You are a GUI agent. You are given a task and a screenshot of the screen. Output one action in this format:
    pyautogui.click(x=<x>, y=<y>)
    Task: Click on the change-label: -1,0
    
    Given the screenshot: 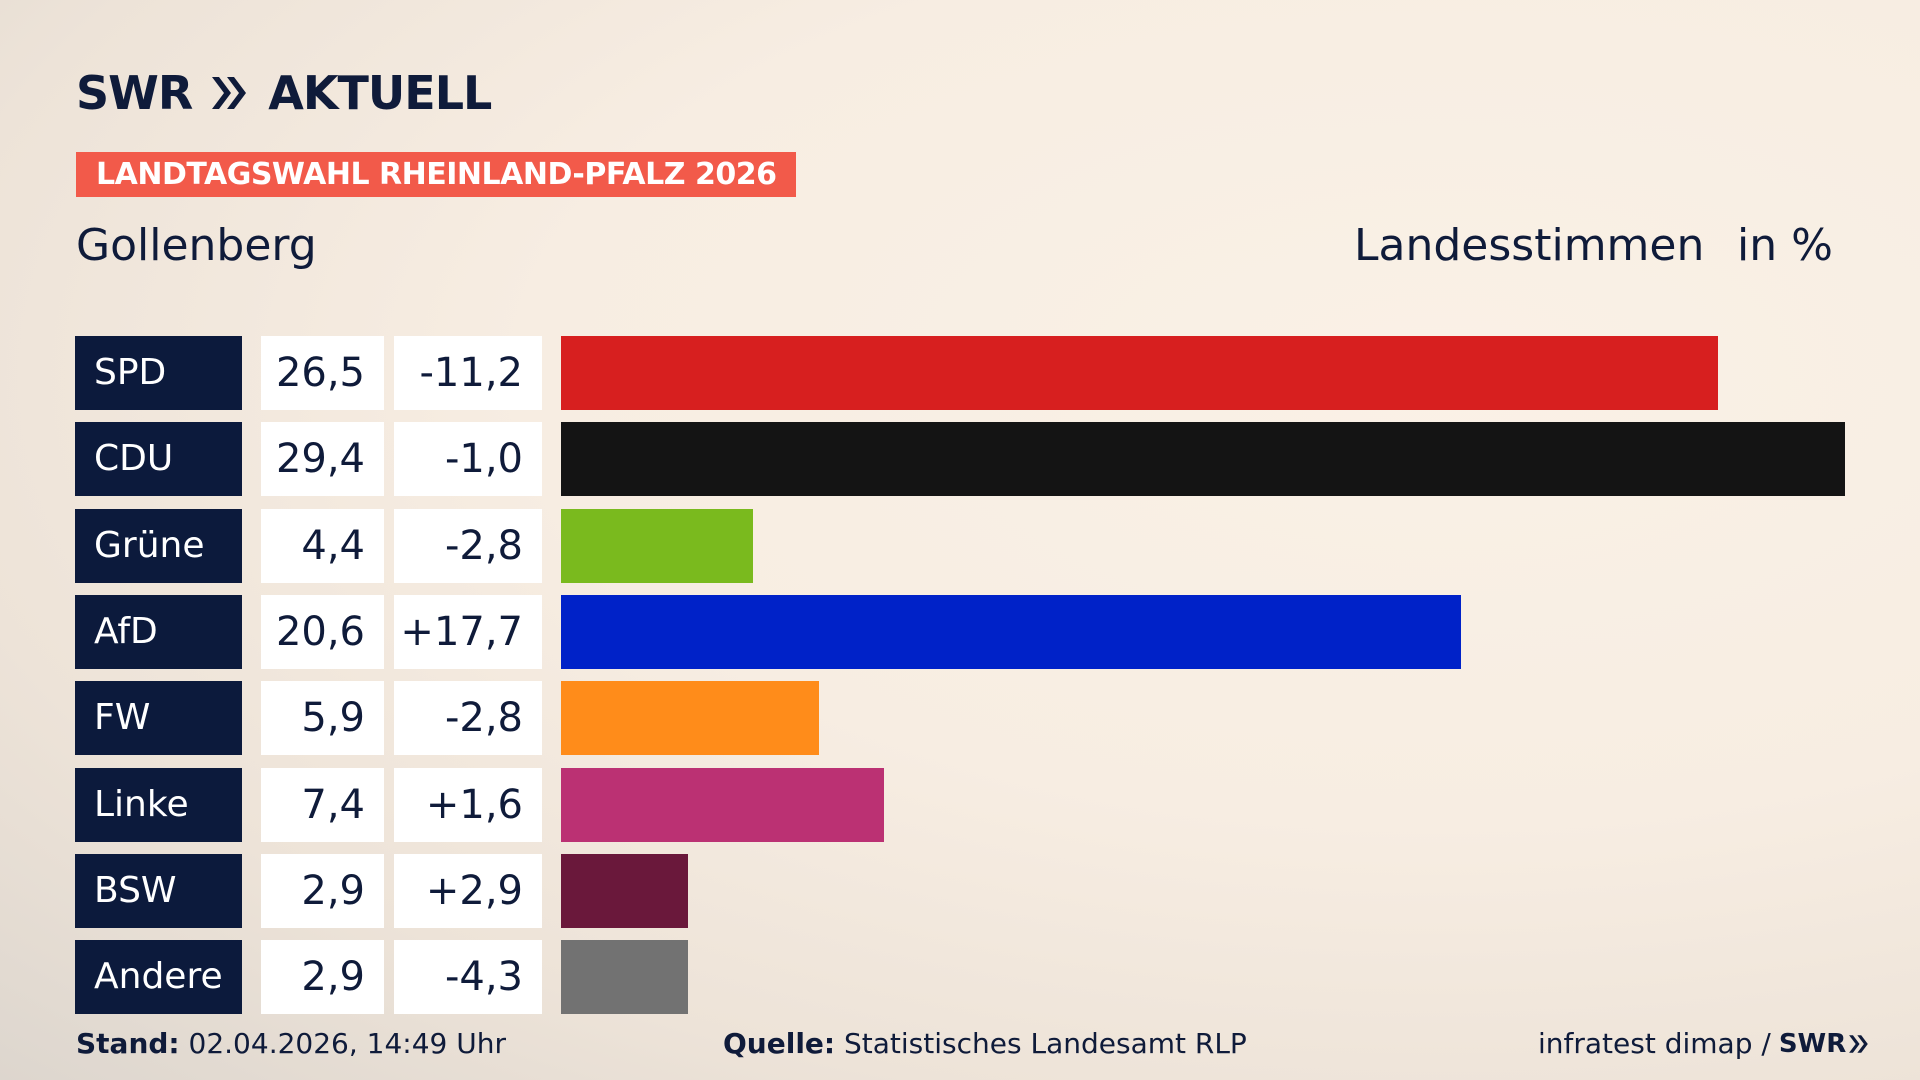 What is the action you would take?
    pyautogui.click(x=468, y=459)
    